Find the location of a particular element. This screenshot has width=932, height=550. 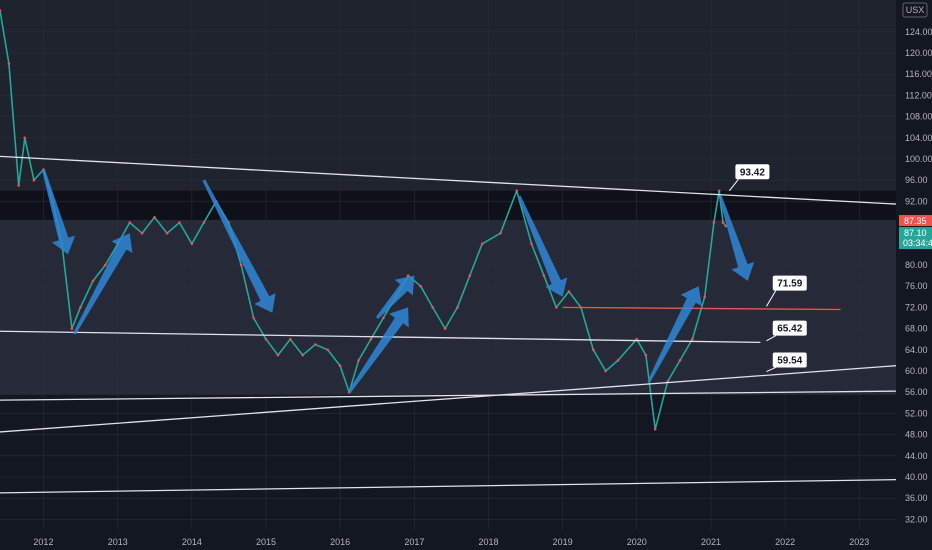

y-tick-label: 48.00 is located at coordinates (916, 435).